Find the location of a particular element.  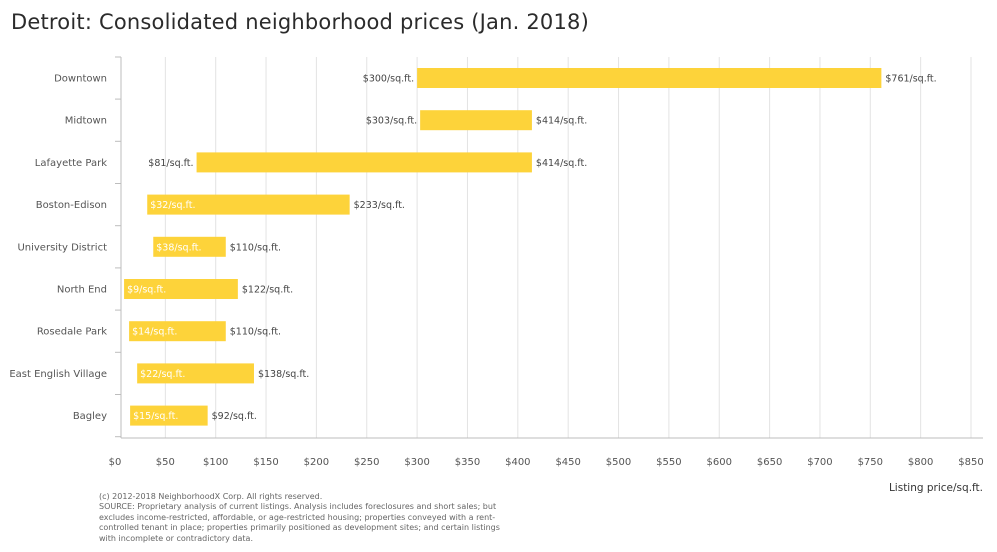

category-label: Bagley is located at coordinates (90, 416).